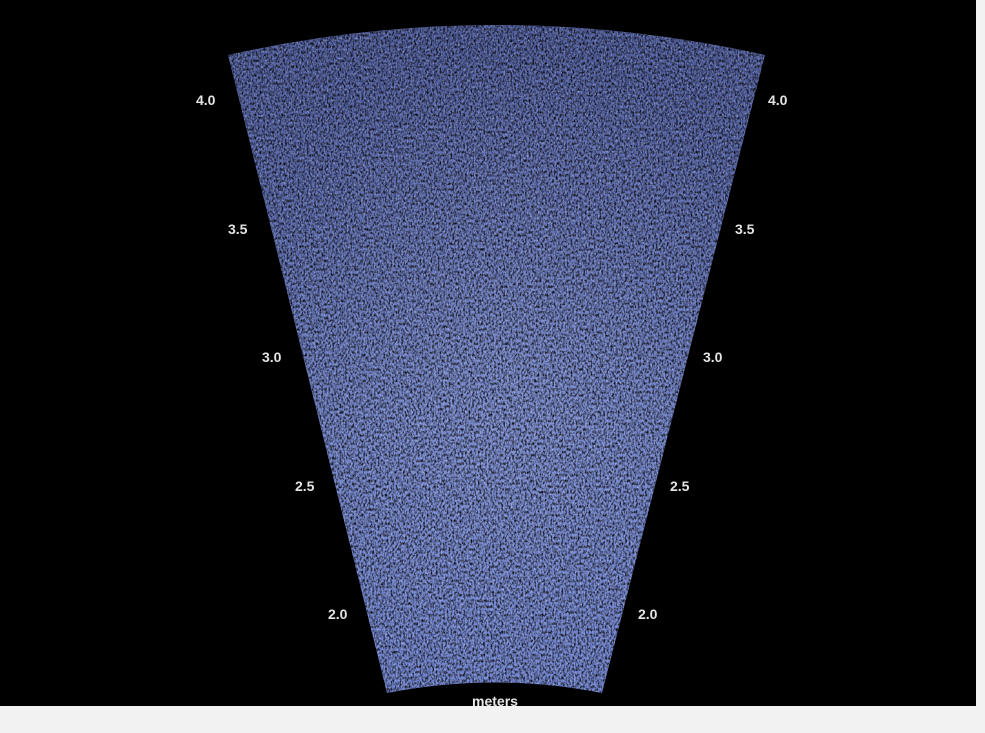 The height and width of the screenshot is (733, 985). I want to click on right-range-label-3-0: 3.0, so click(713, 357).